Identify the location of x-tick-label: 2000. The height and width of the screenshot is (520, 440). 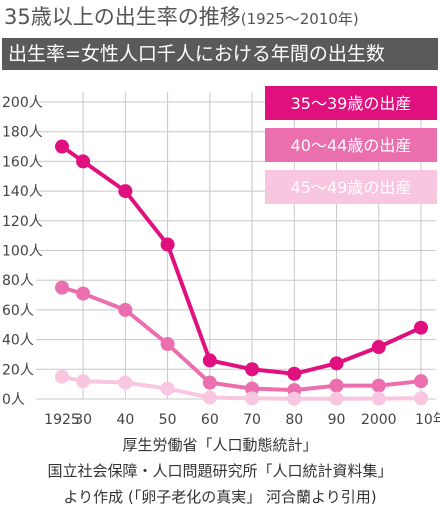
(379, 420).